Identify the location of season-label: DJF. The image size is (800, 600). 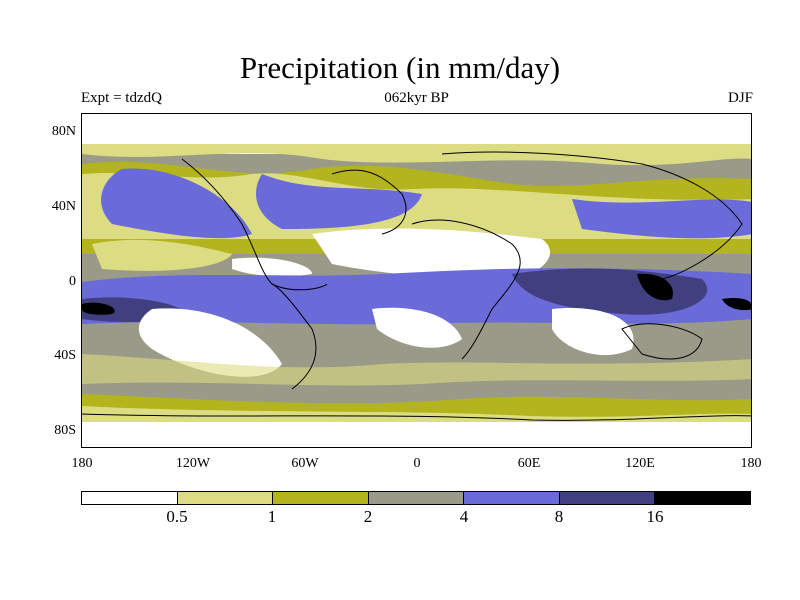
(740, 98).